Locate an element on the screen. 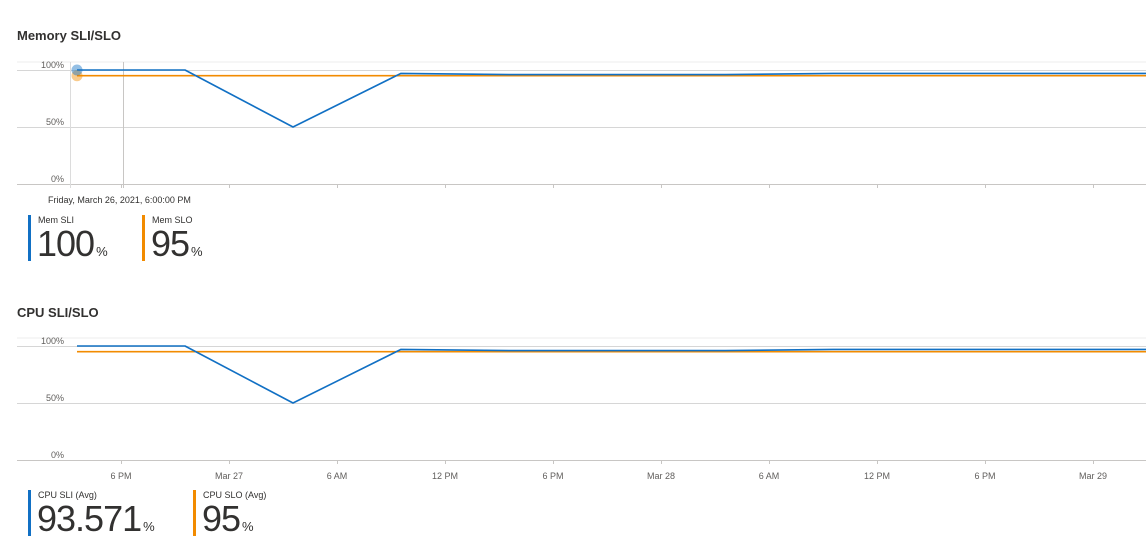 The image size is (1146, 556). legend-label: CPU SLI (Avg) is located at coordinates (67, 495).